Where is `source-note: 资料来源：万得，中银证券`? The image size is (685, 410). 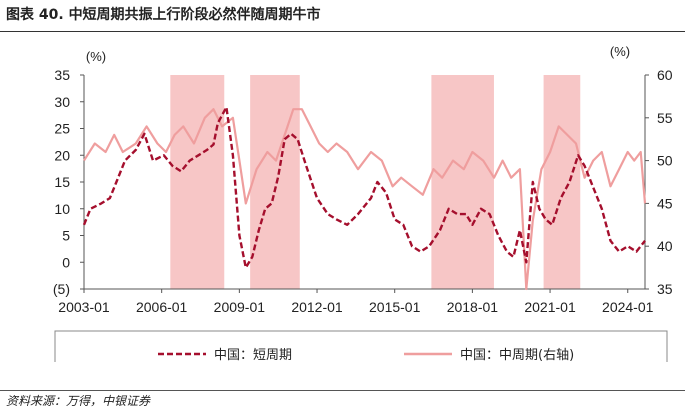 source-note: 资料来源：万得，中银证券 is located at coordinates (78, 401).